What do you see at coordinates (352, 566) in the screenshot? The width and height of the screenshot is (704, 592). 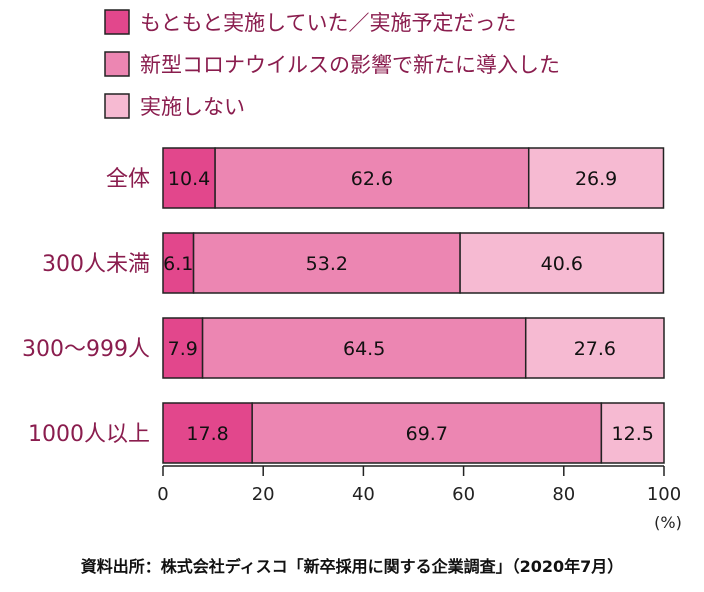 I see `source-note: 資料出所：株式会社ディスコ「新卒採用に関する企業調査」（2020年7月）` at bounding box center [352, 566].